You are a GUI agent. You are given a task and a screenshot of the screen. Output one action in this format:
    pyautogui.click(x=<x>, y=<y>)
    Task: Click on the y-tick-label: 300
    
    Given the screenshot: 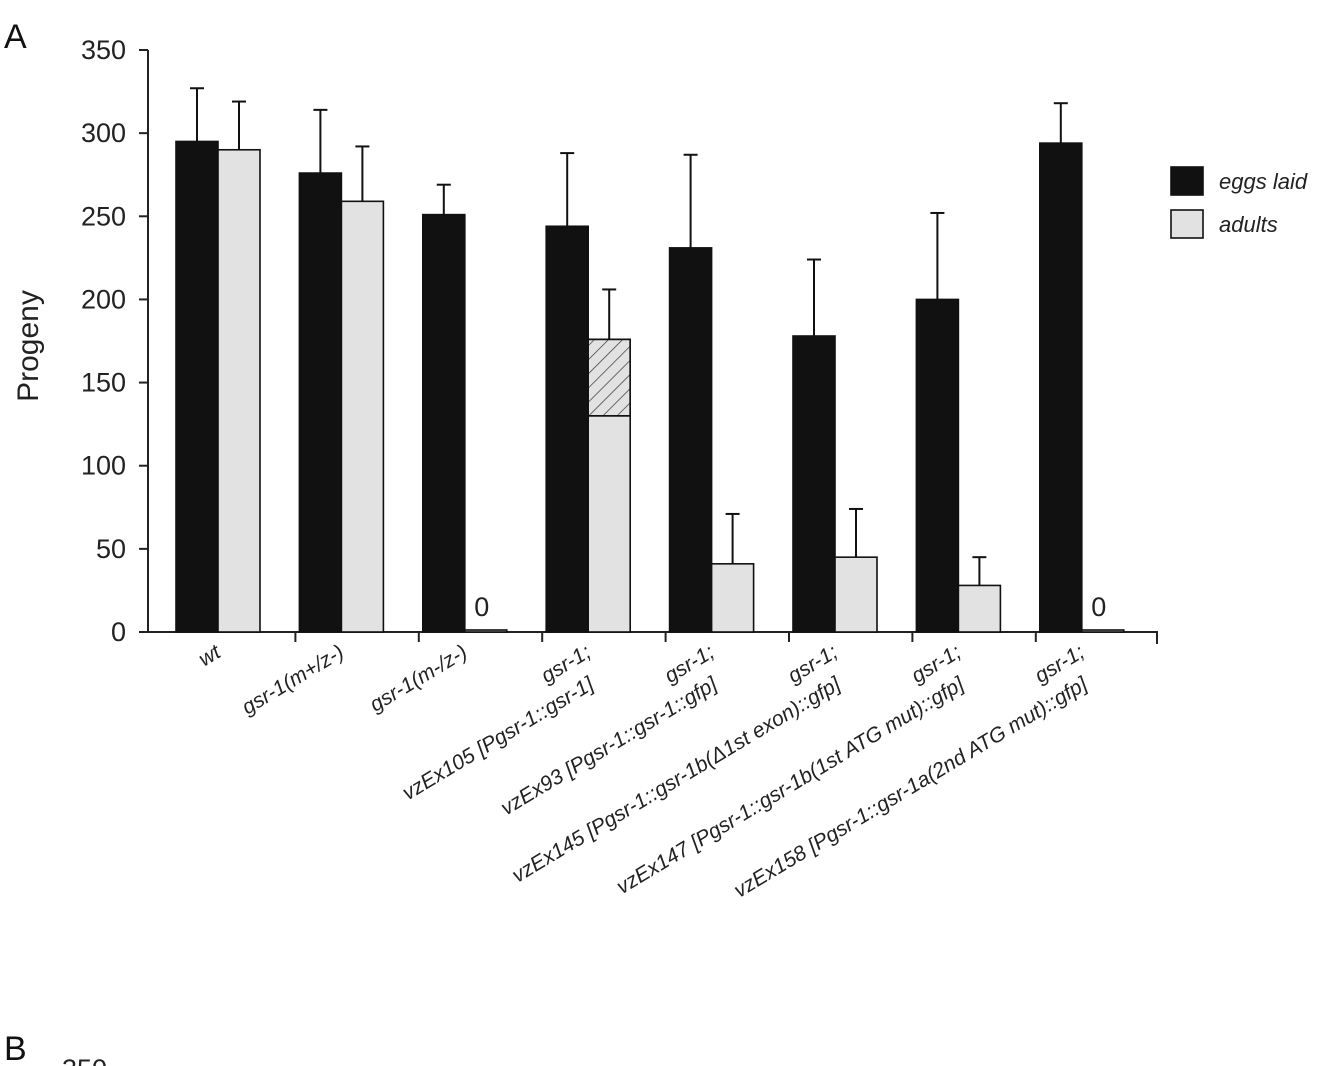 What is the action you would take?
    pyautogui.click(x=103, y=133)
    